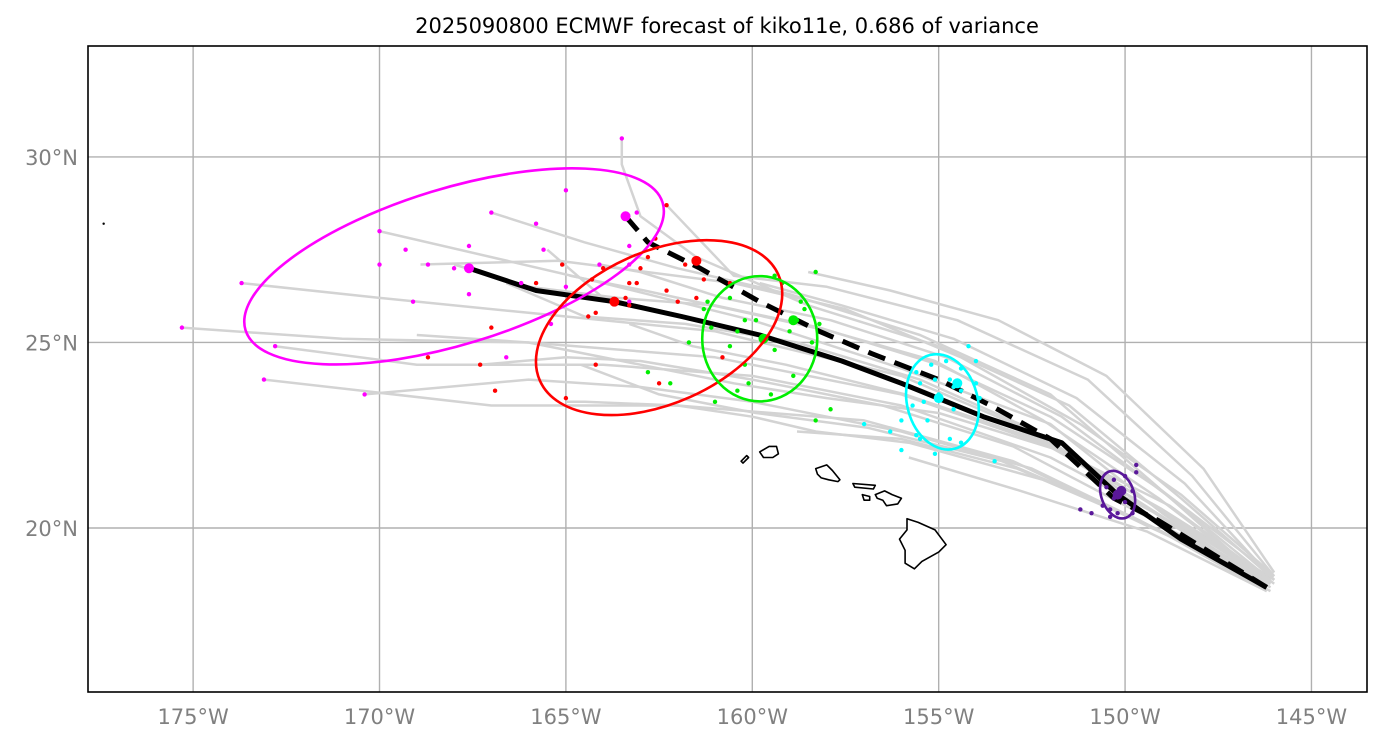  I want to click on island-oahu, so click(827, 473).